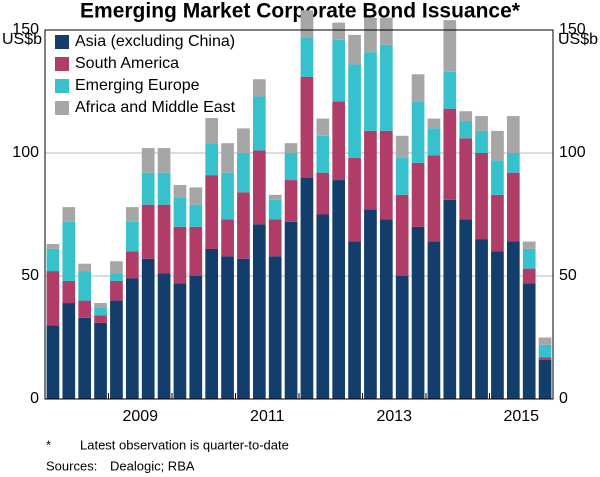  I want to click on y2-unit: US$b, so click(578, 39).